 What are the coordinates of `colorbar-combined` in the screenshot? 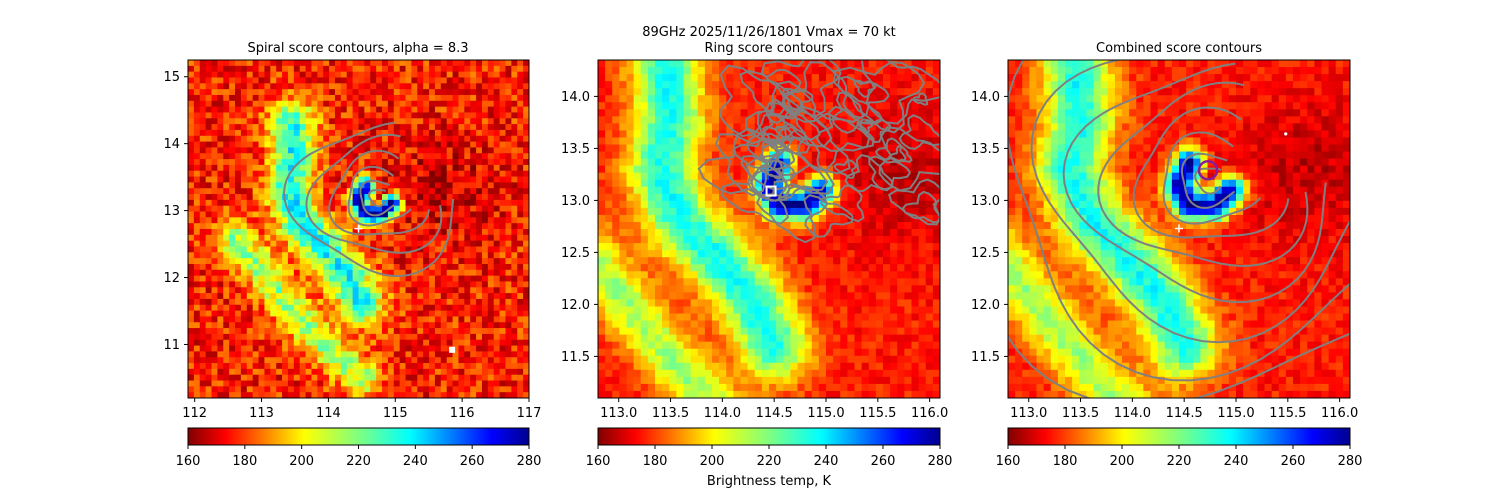 It's located at (1179, 436).